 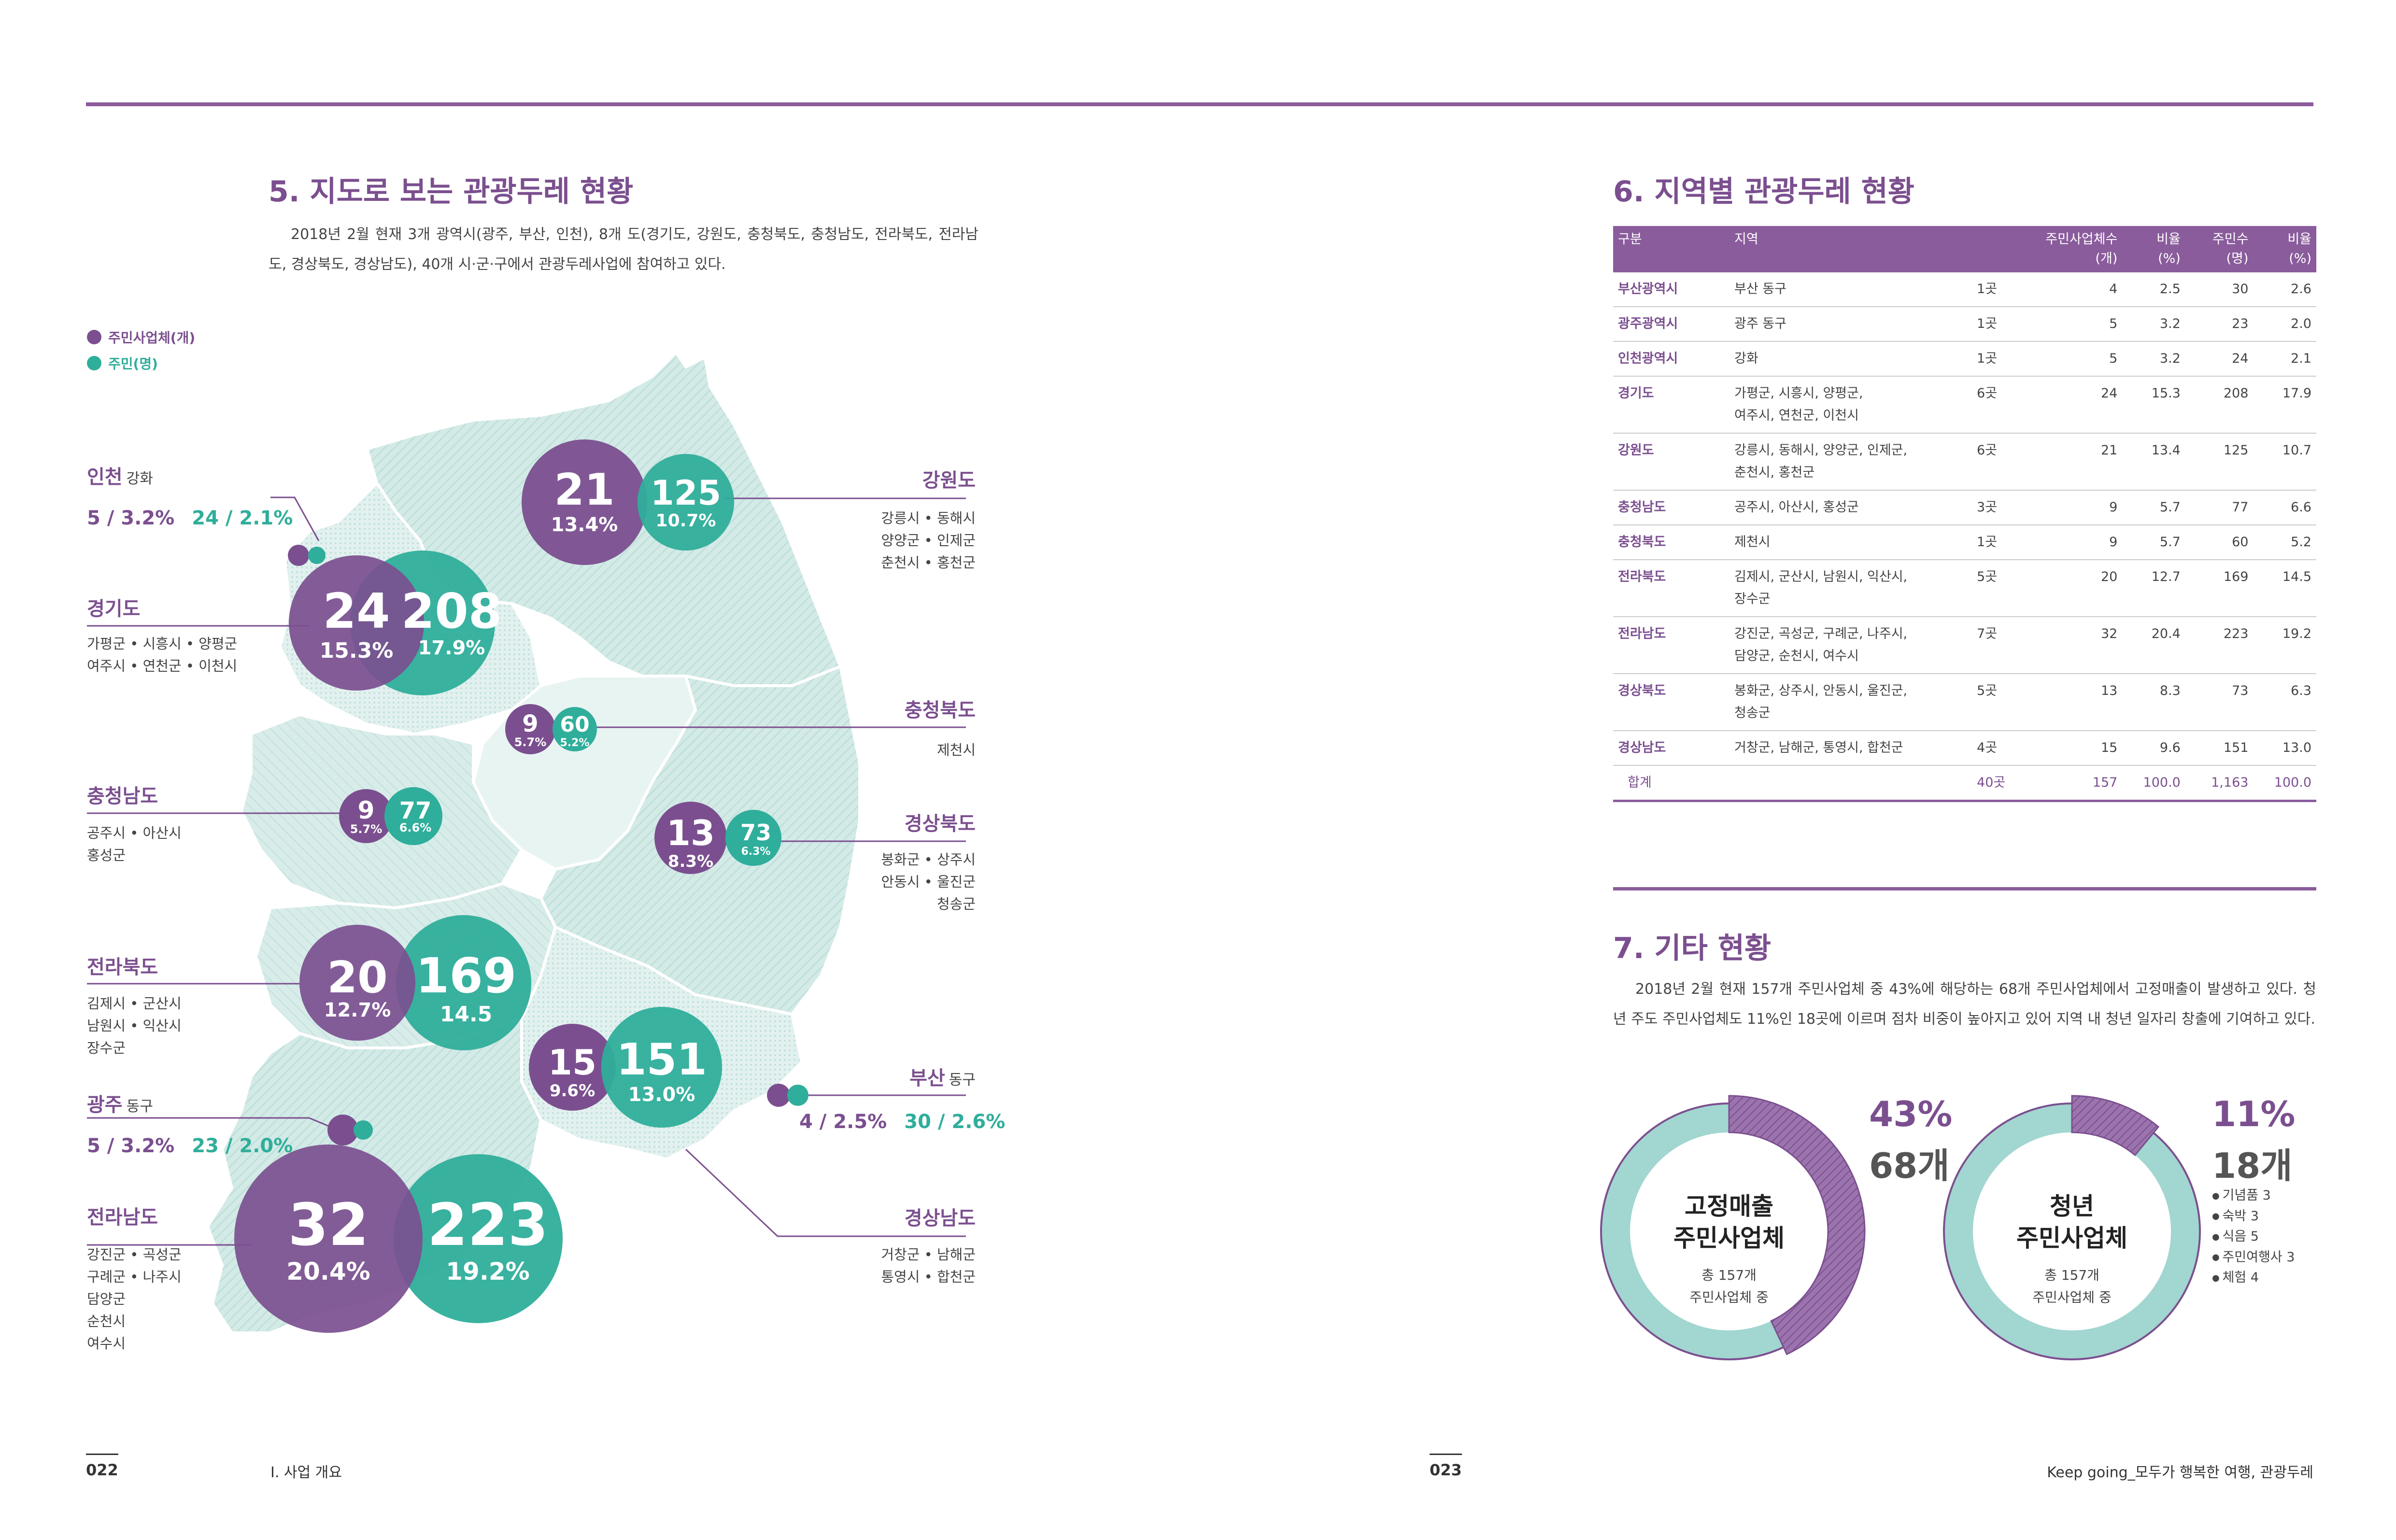 What do you see at coordinates (1692, 948) in the screenshot?
I see `other-section-title: 7. 기타 현황` at bounding box center [1692, 948].